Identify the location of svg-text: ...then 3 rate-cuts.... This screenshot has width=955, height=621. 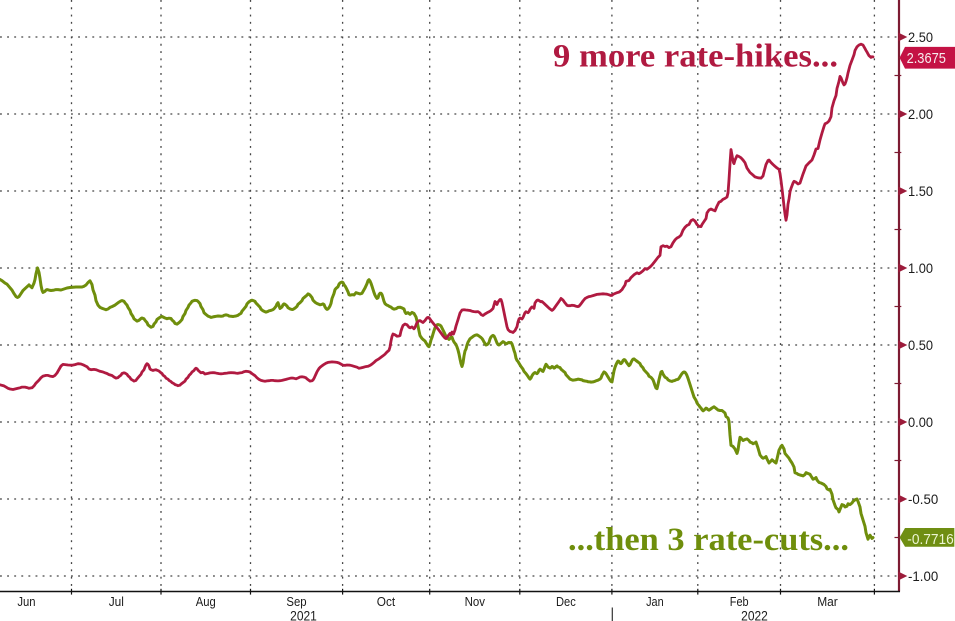
(708, 540).